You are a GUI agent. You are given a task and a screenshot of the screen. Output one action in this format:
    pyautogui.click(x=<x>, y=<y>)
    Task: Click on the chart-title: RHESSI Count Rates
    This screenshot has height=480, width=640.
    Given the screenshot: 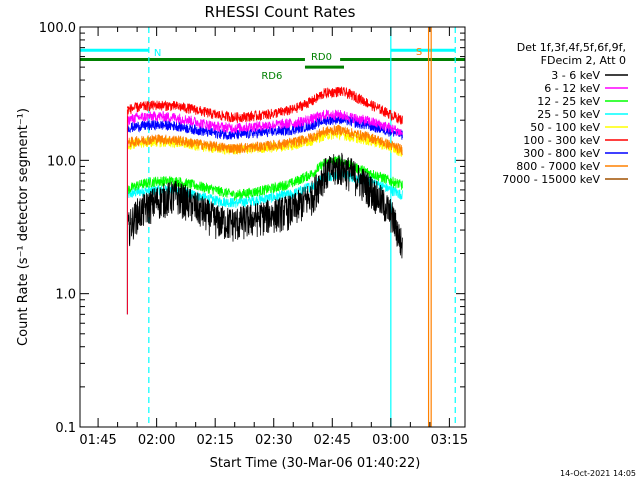 What is the action you would take?
    pyautogui.click(x=280, y=12)
    